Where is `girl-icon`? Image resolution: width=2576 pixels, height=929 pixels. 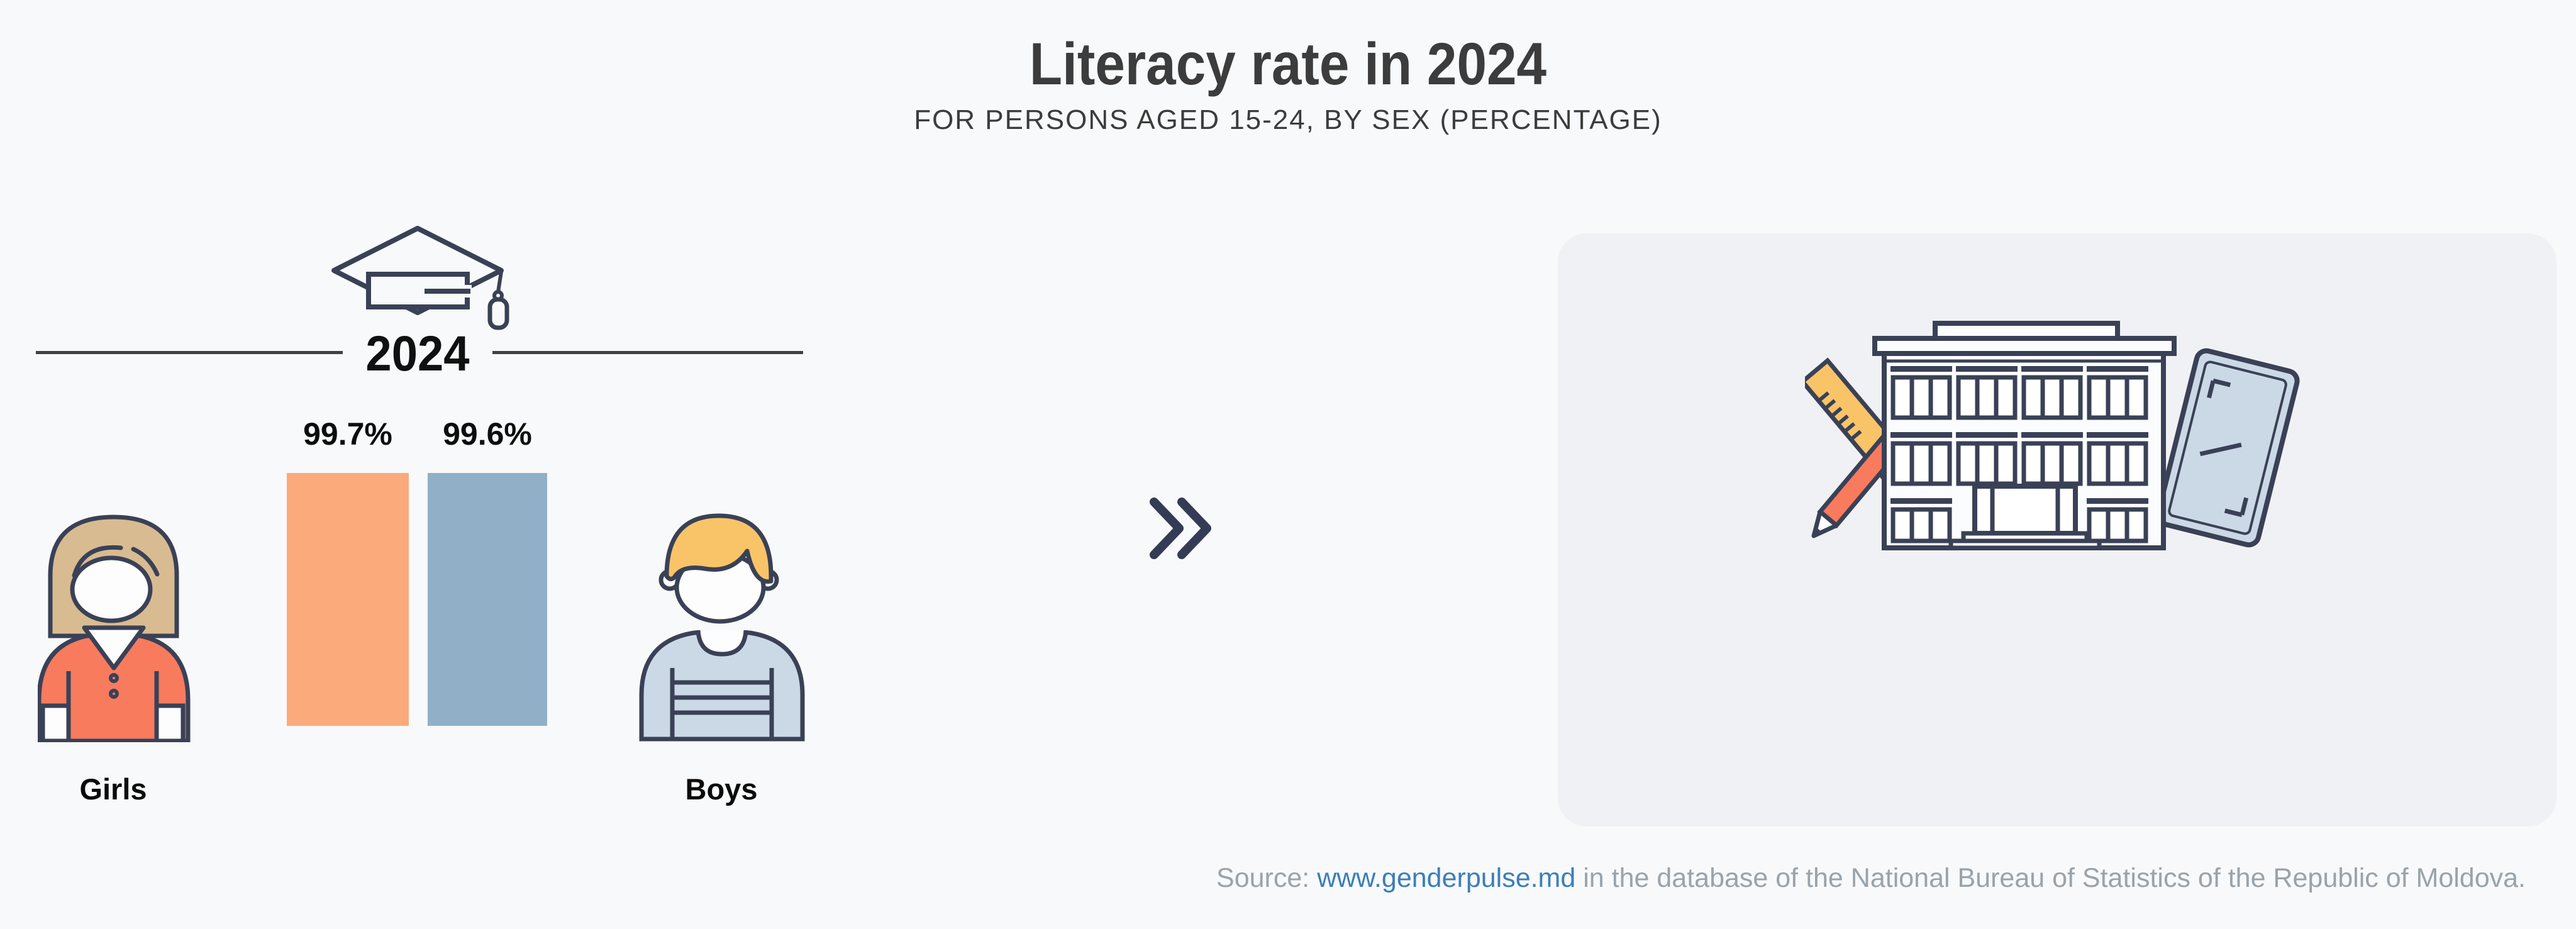
girl-icon is located at coordinates (114, 628).